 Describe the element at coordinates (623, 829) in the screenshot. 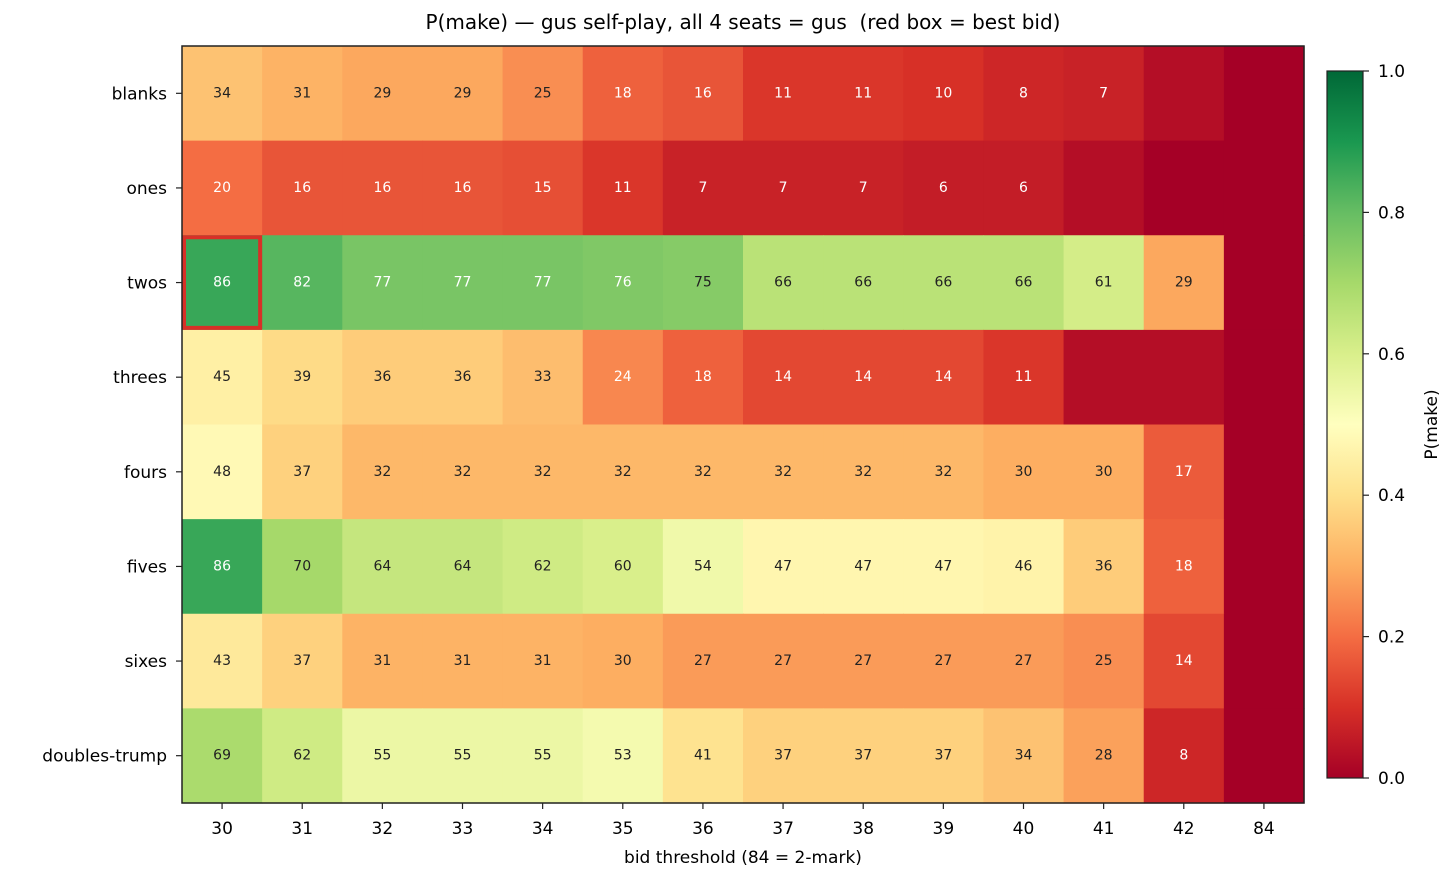

I see `x-tick-label: 35` at that location.